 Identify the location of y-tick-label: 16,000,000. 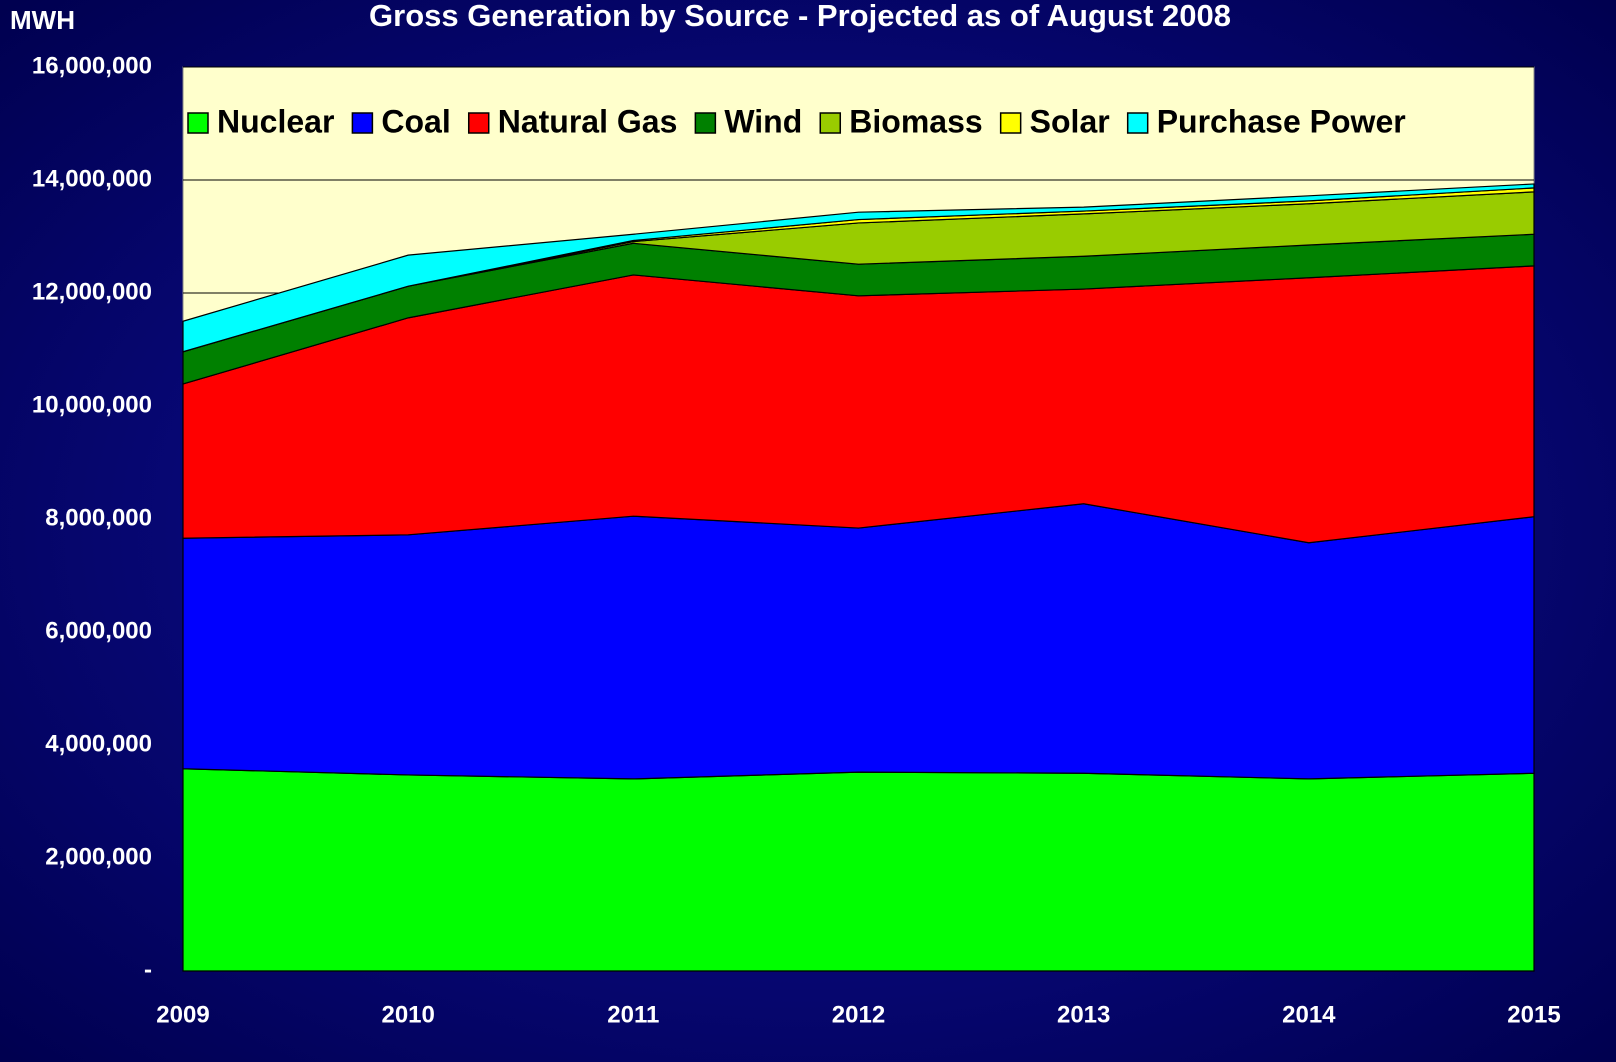
(92, 65).